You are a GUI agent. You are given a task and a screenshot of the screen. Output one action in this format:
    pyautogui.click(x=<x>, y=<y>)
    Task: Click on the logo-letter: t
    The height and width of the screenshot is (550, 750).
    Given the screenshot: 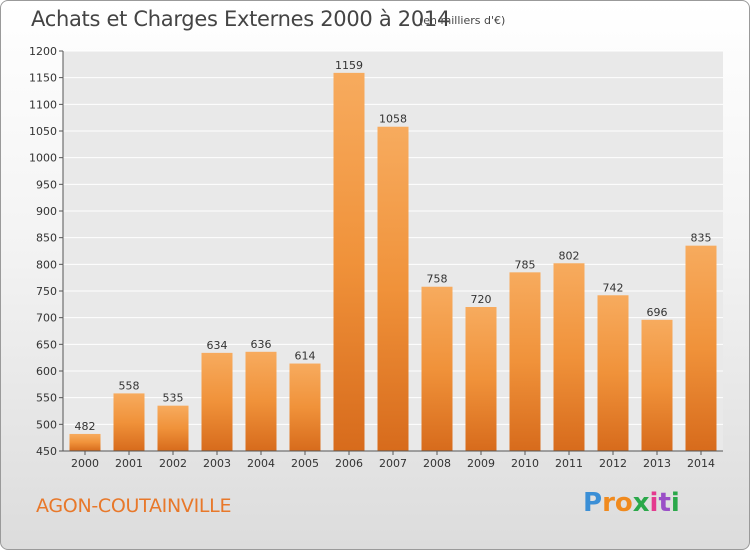 What is the action you would take?
    pyautogui.click(x=664, y=503)
    